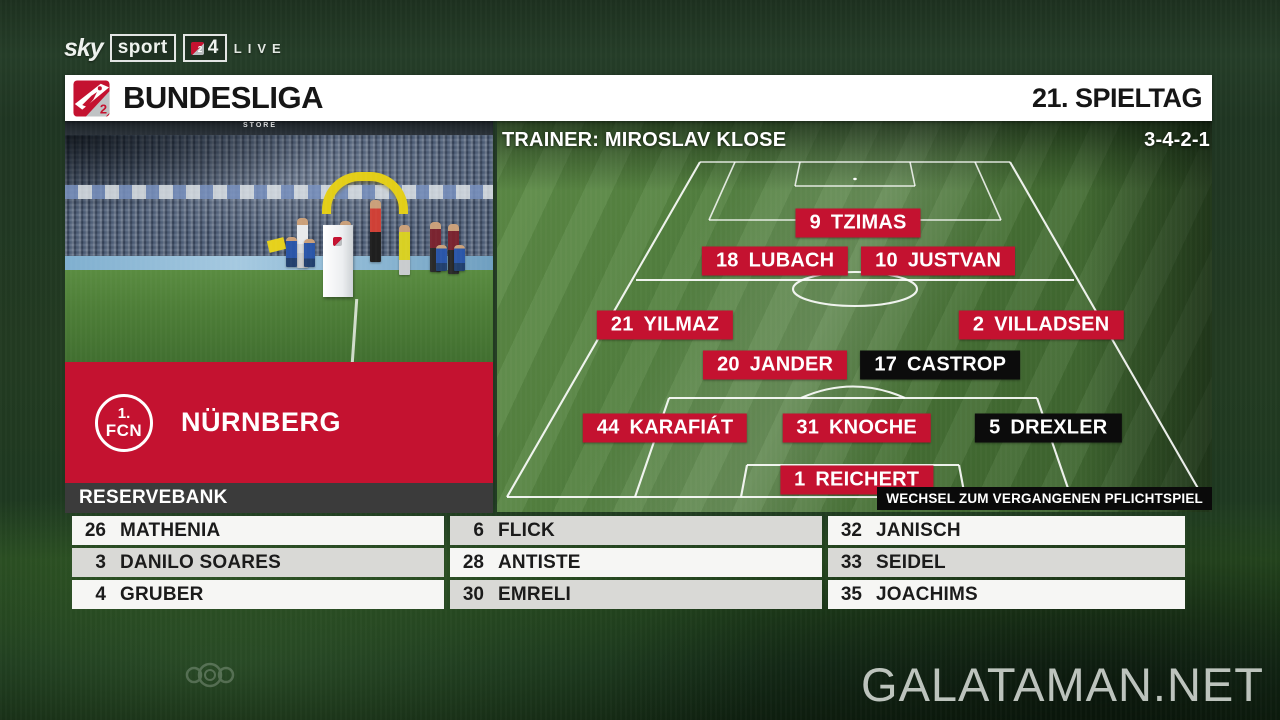 This screenshot has width=1280, height=720. I want to click on bench-player-number: 4, so click(100, 594).